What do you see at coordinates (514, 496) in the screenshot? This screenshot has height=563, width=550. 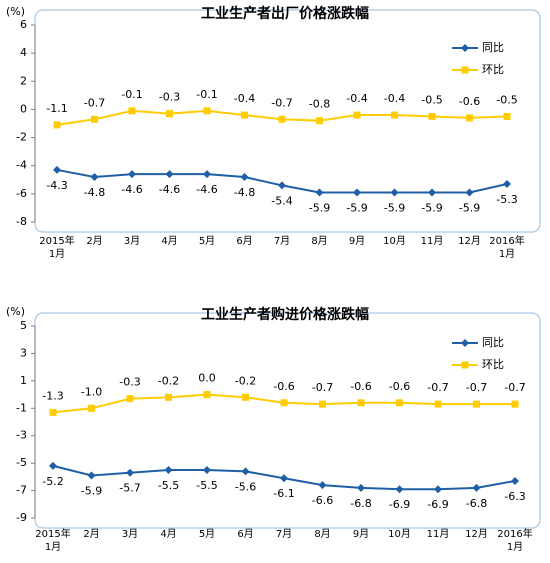 I see `data-label: -6.3` at bounding box center [514, 496].